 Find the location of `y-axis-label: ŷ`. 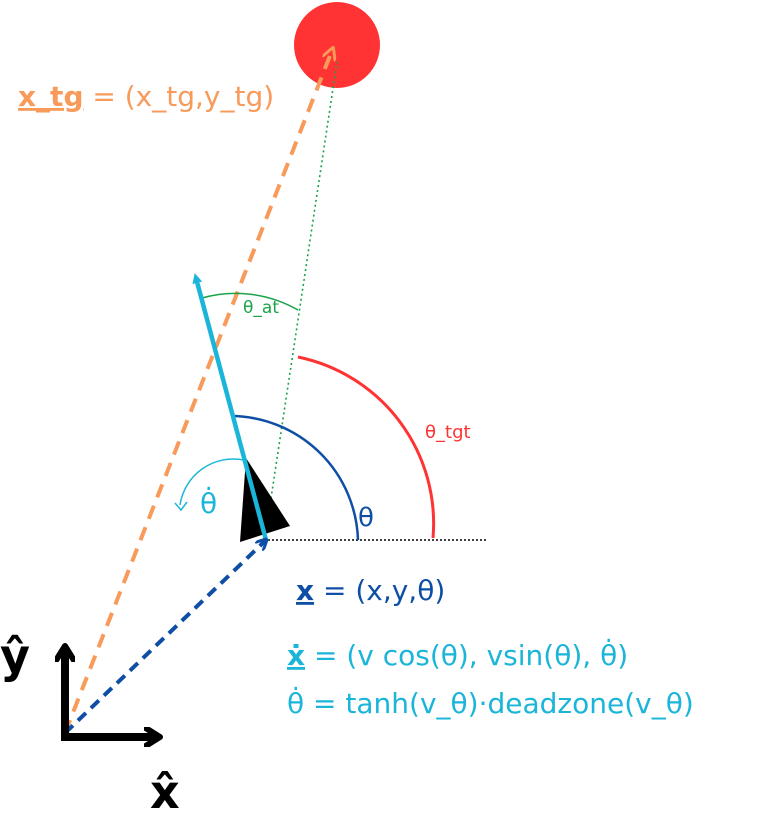

y-axis-label: ŷ is located at coordinates (15, 656).